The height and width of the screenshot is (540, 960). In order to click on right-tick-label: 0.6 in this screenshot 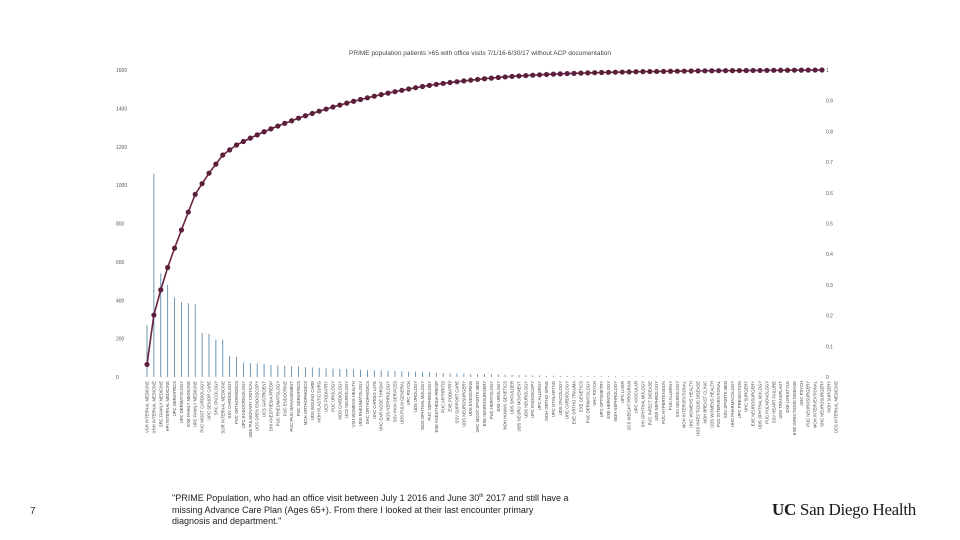, I will do `click(829, 194)`.